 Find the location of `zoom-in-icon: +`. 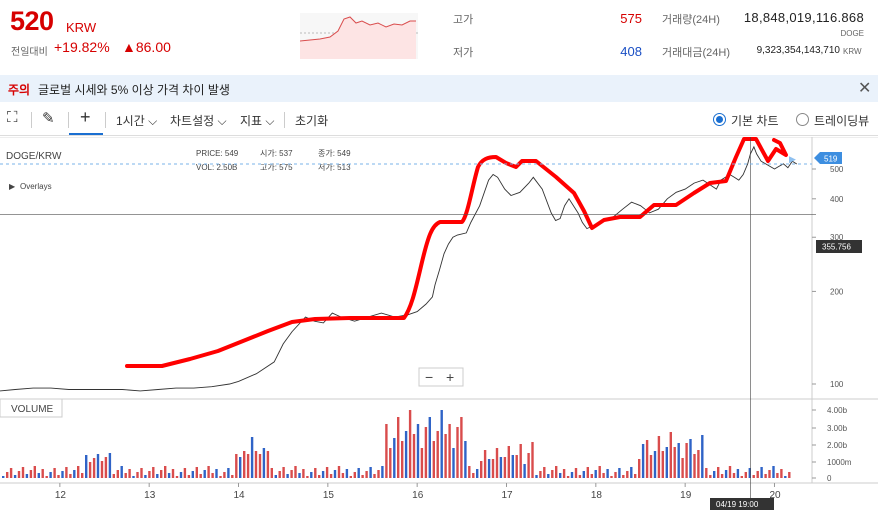

zoom-in-icon: + is located at coordinates (450, 377).